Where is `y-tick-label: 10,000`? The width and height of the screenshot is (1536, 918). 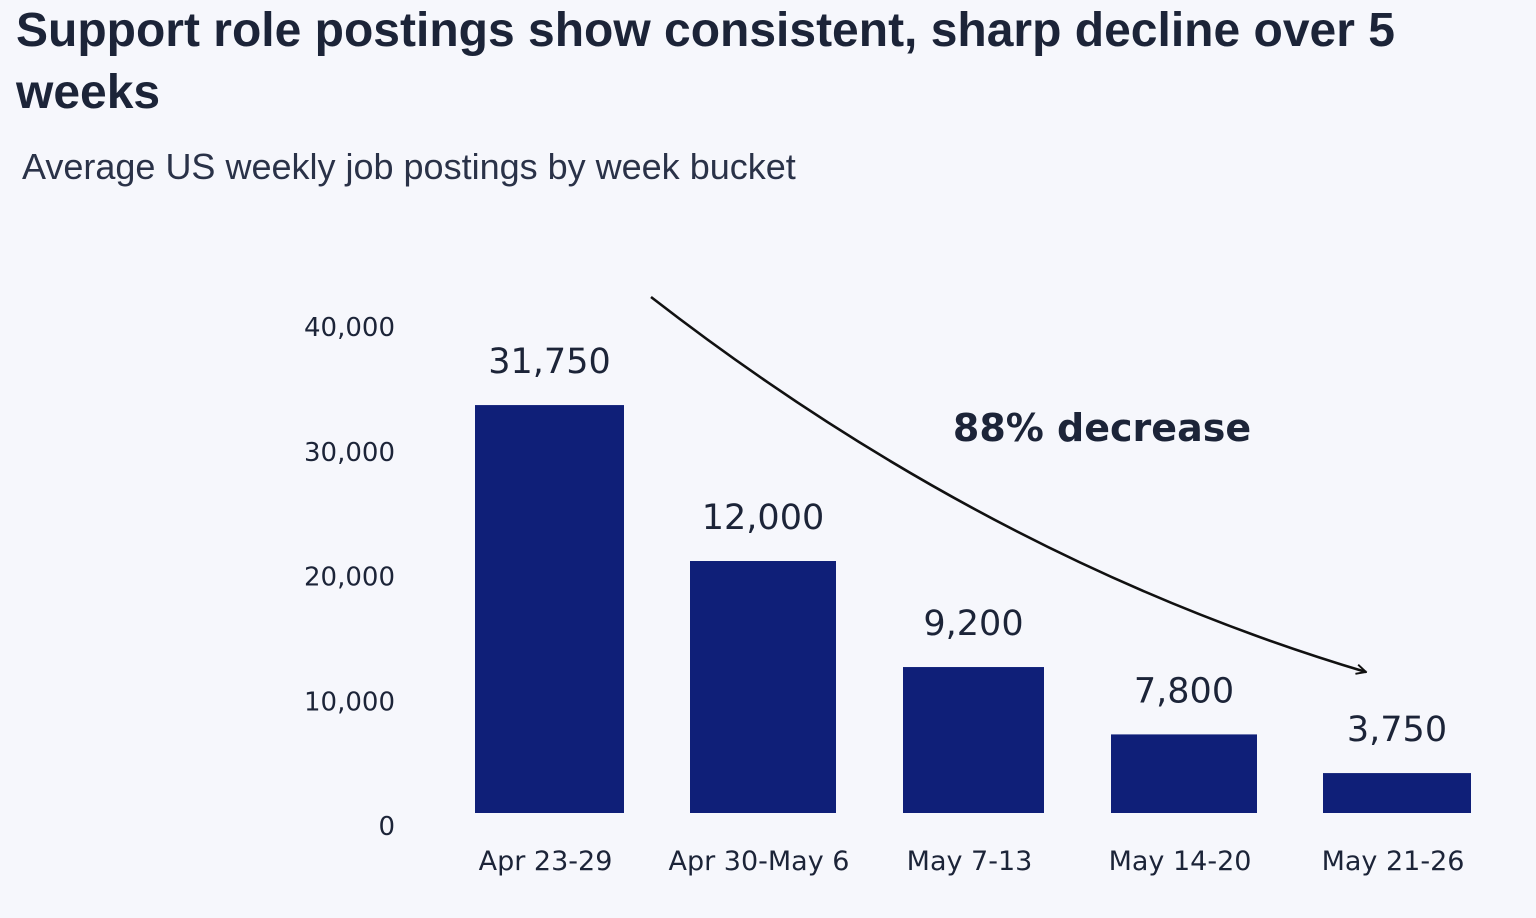 y-tick-label: 10,000 is located at coordinates (349, 702).